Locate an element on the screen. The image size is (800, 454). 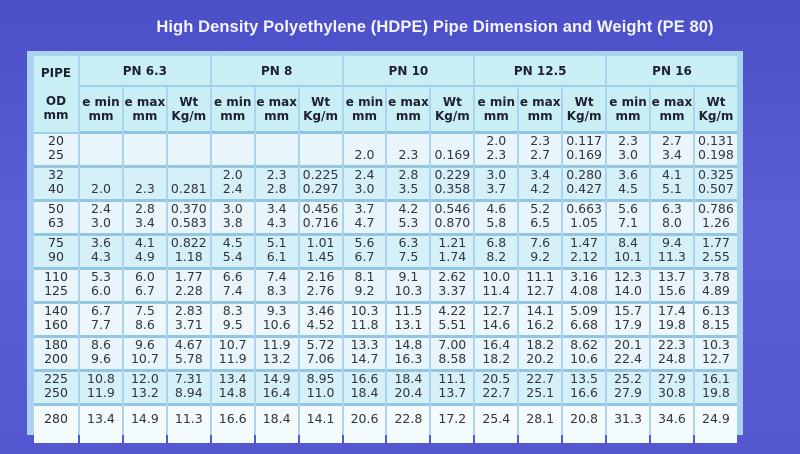
value-cell: 2.3 2.8 is located at coordinates (276, 185).